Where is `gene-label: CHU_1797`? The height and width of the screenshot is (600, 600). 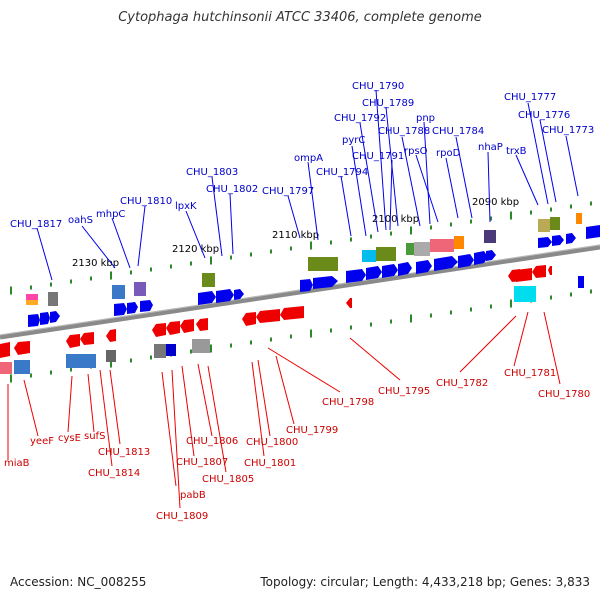 gene-label: CHU_1797 is located at coordinates (288, 191).